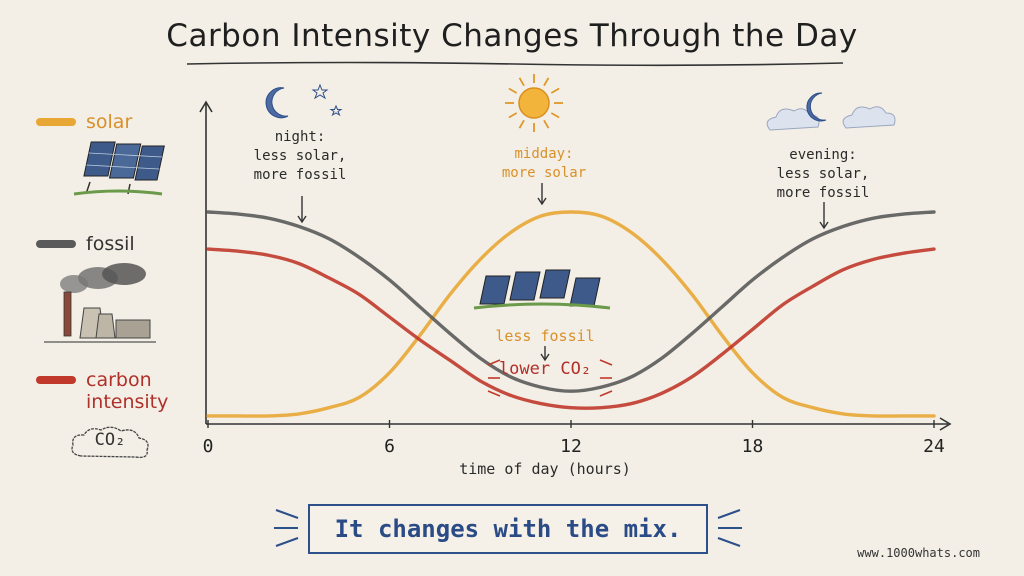 The width and height of the screenshot is (1024, 576). Describe the element at coordinates (823, 155) in the screenshot. I see `annotation-evening-line-1: evening:` at that location.